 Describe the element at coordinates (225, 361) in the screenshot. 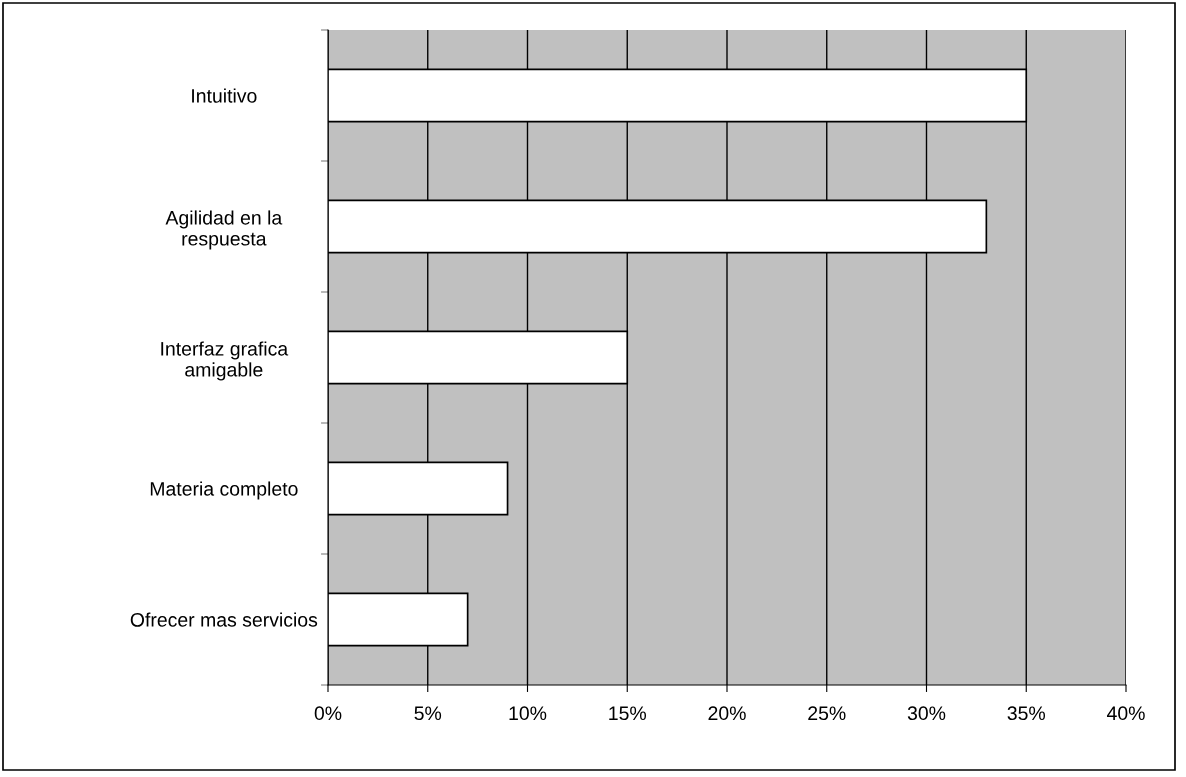

I see `y-tick-label: Interfaz grafica amigable` at that location.